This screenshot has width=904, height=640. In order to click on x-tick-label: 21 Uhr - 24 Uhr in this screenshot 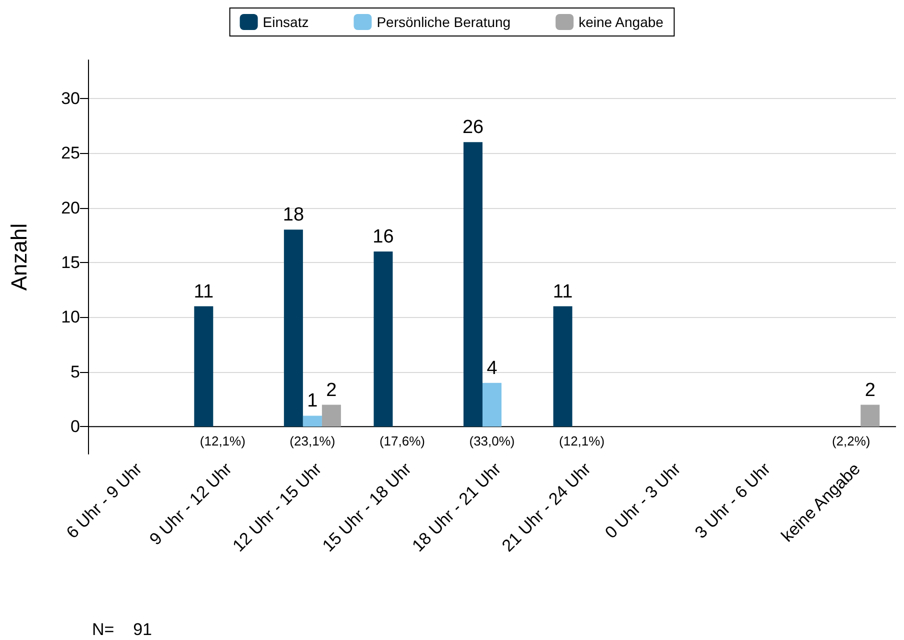, I will do `click(546, 507)`.